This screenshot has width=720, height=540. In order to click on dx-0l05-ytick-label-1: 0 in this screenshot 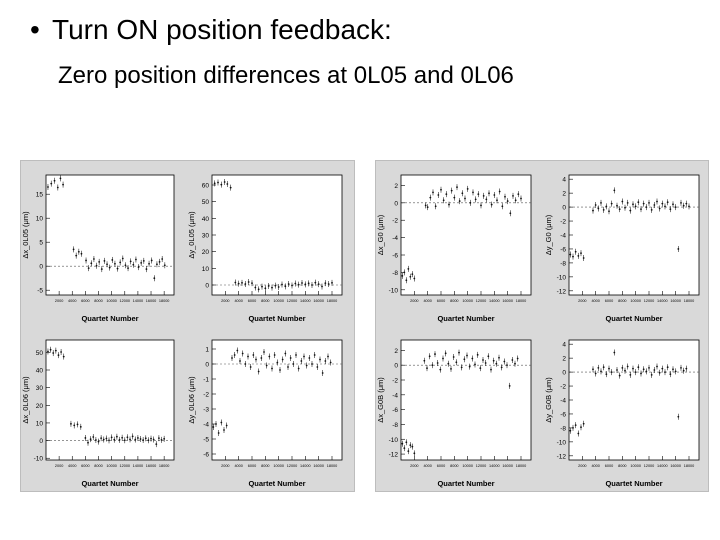, I will do `click(41, 267)`.